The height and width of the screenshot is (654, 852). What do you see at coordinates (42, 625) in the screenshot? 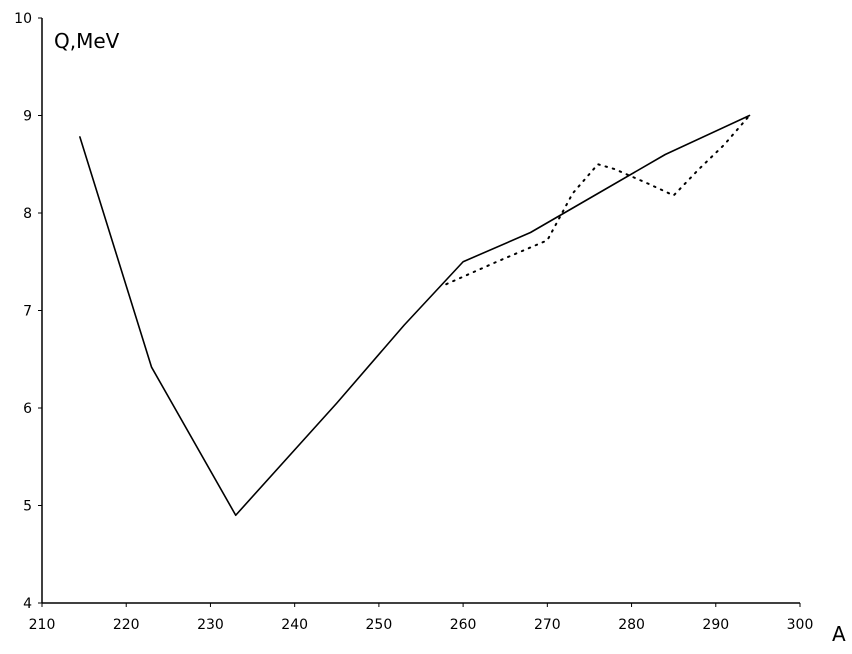
I see `x-tick-label: 210` at bounding box center [42, 625].